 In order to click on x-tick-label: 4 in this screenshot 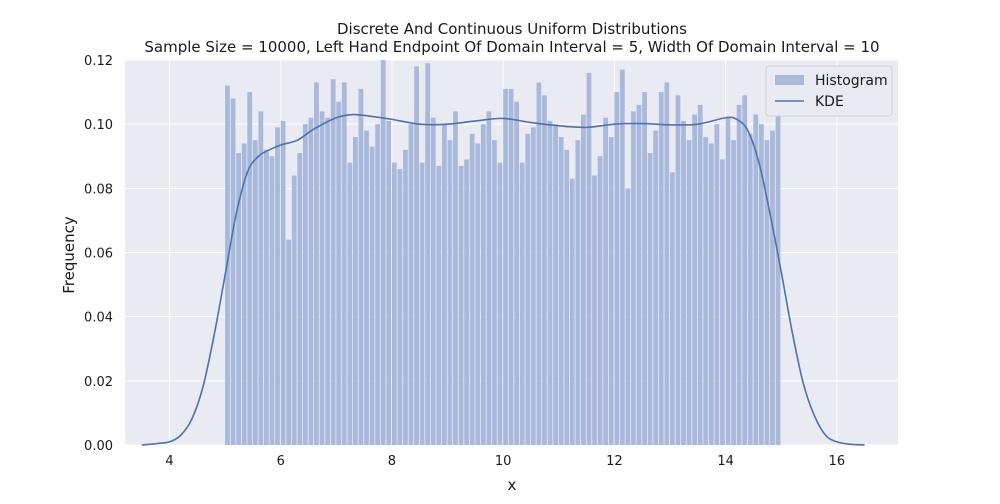, I will do `click(169, 461)`.